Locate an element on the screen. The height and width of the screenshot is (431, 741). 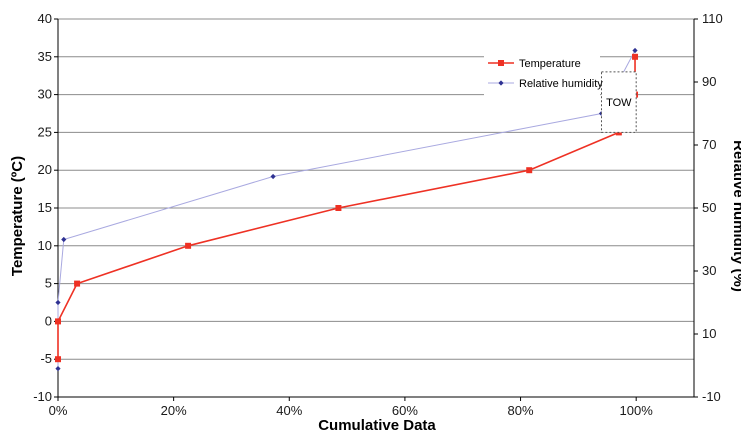
y2-tick-label: -10 is located at coordinates (711, 396).